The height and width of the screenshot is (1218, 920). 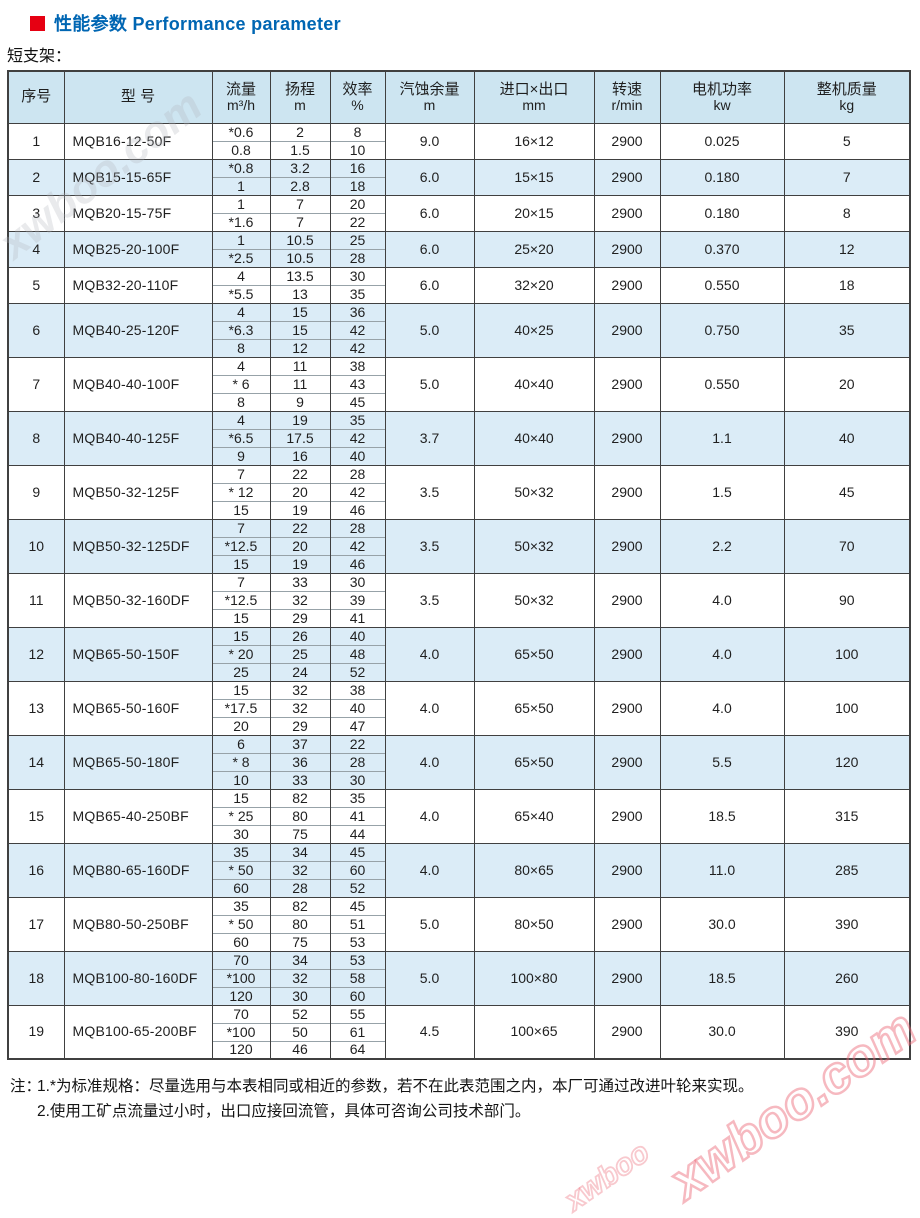 What do you see at coordinates (459, 185) in the screenshot?
I see `table-row: 1 2.8 18` at bounding box center [459, 185].